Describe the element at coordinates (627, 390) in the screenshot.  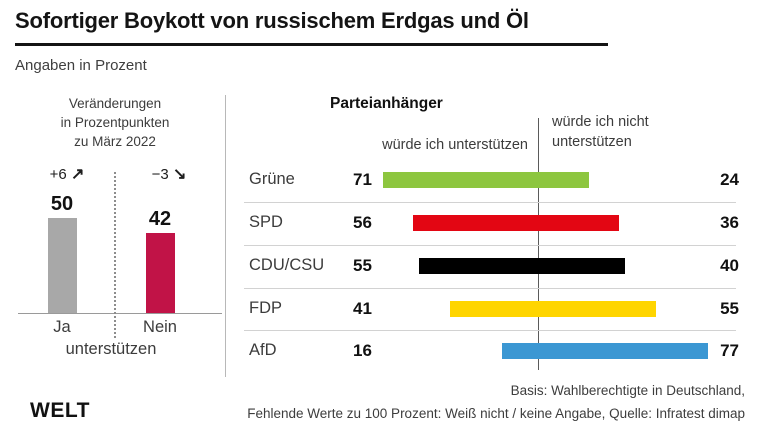
I see `source-line: Basis: Wahlberechtigte in Deutschland,` at that location.